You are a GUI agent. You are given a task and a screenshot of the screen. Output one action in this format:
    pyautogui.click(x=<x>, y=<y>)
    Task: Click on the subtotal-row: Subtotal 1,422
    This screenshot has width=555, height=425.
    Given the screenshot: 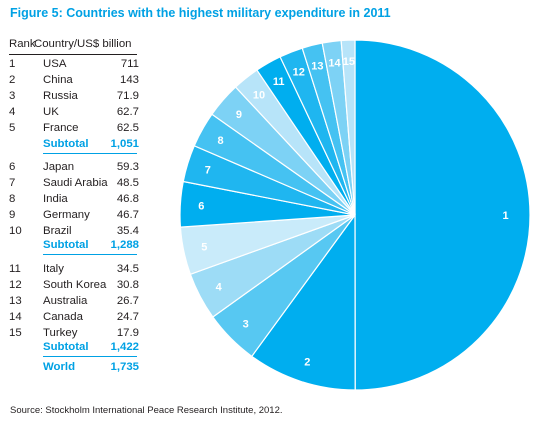 What is the action you would take?
    pyautogui.click(x=91, y=347)
    